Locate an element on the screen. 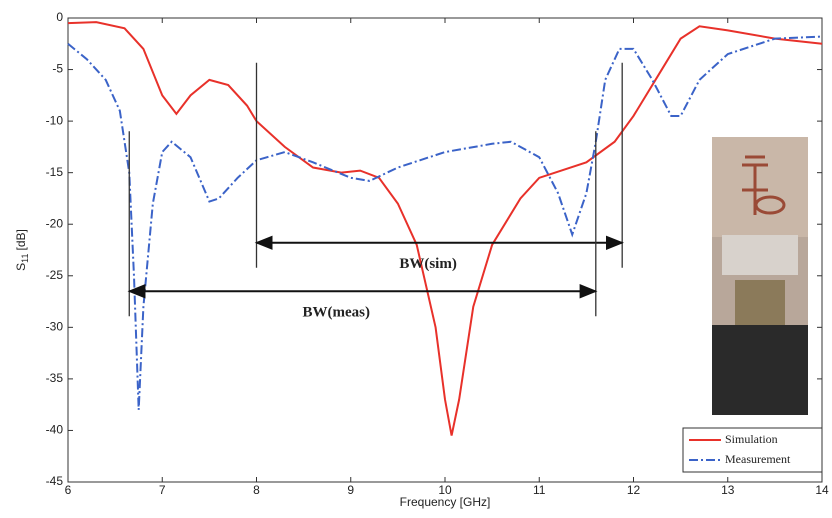  annotation: BW(meas) is located at coordinates (337, 313).